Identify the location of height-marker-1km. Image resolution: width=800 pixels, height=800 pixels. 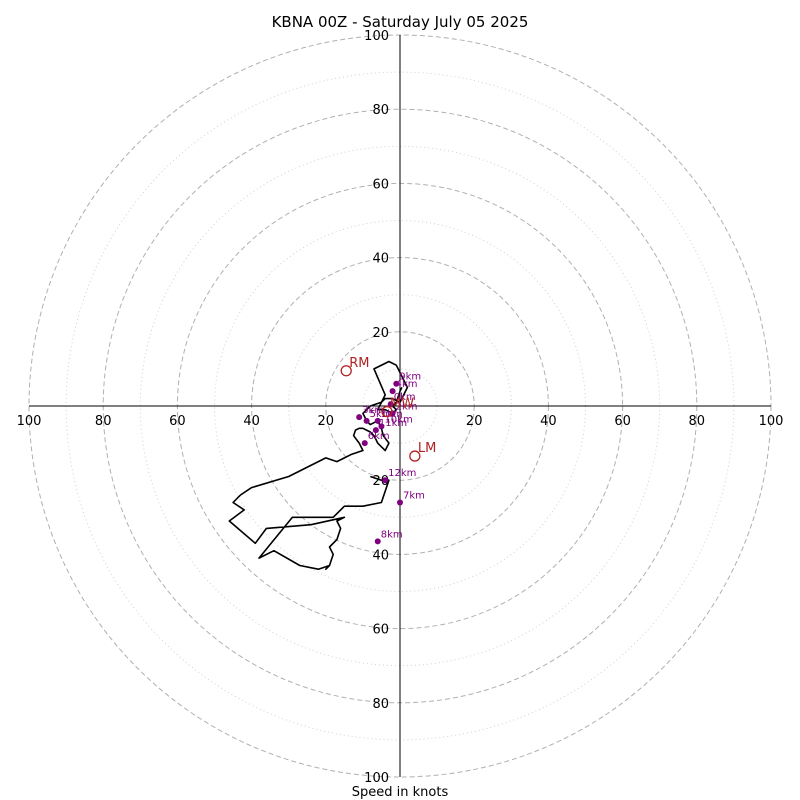
(377, 420).